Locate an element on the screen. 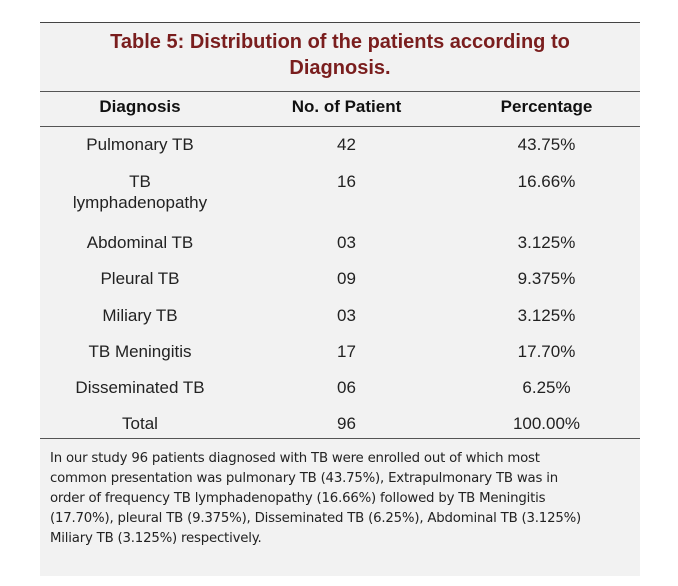 Image resolution: width=678 pixels, height=586 pixels. diagnosis-cell: Abdominal TB is located at coordinates (140, 242).